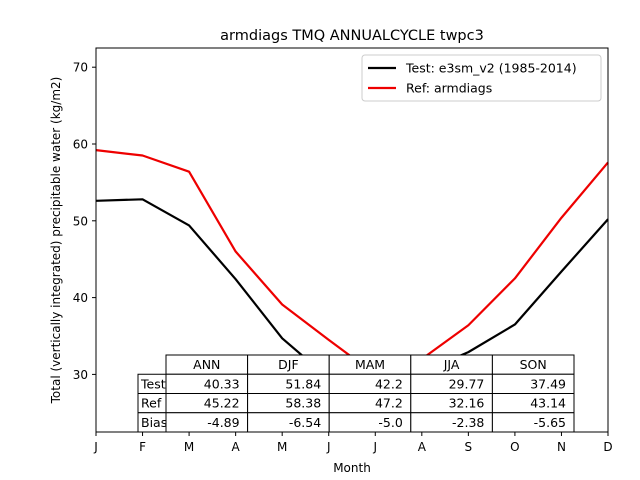 The height and width of the screenshot is (480, 640). I want to click on x-tick-label: O, so click(514, 447).